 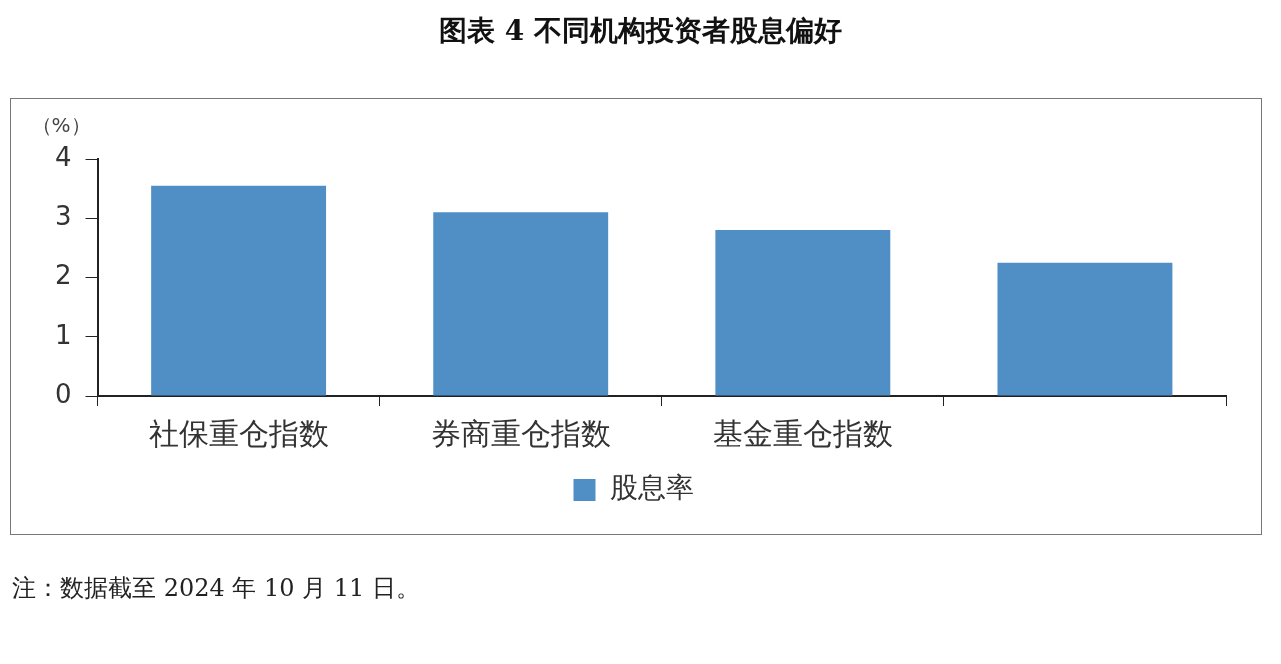 What do you see at coordinates (63, 216) in the screenshot?
I see `y-tick-label: 3` at bounding box center [63, 216].